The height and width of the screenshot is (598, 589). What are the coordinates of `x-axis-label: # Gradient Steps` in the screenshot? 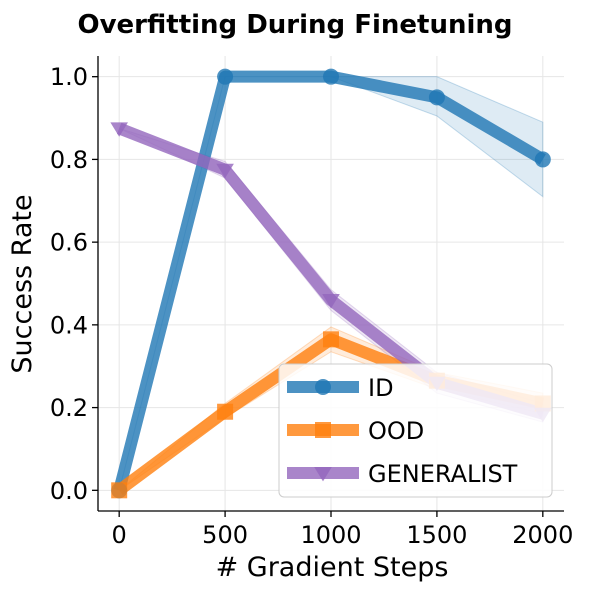 It's located at (332, 567).